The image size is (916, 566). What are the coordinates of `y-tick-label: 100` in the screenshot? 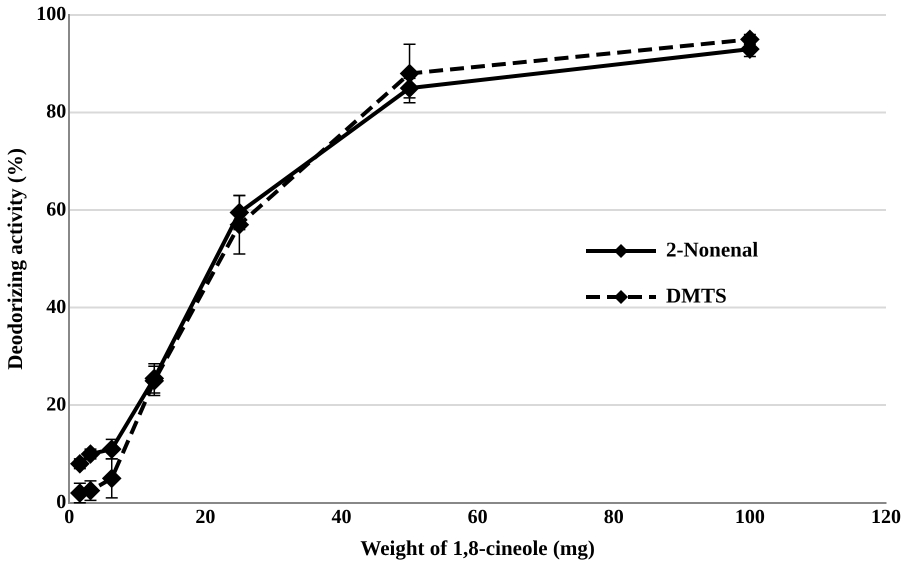 It's located at (51, 14).